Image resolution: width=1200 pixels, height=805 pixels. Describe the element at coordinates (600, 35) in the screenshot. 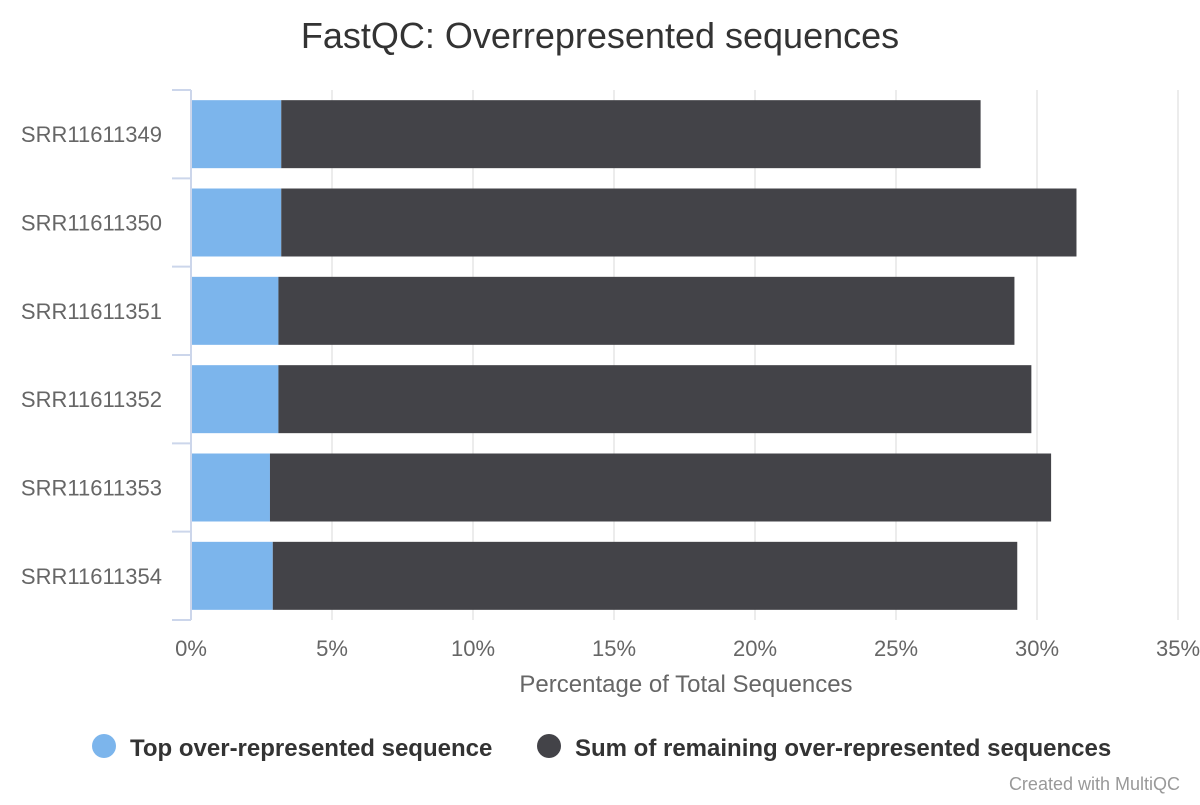

I see `chart-title: FastQC: Overrepresented sequences` at that location.